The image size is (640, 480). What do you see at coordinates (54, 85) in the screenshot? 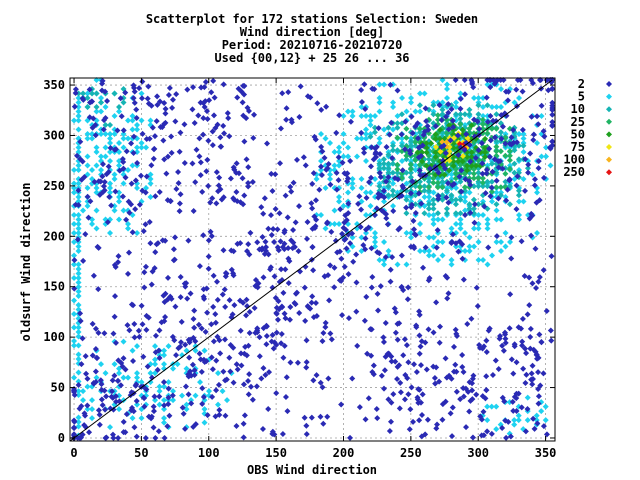
I see `y-tick-label: 350` at bounding box center [54, 85].